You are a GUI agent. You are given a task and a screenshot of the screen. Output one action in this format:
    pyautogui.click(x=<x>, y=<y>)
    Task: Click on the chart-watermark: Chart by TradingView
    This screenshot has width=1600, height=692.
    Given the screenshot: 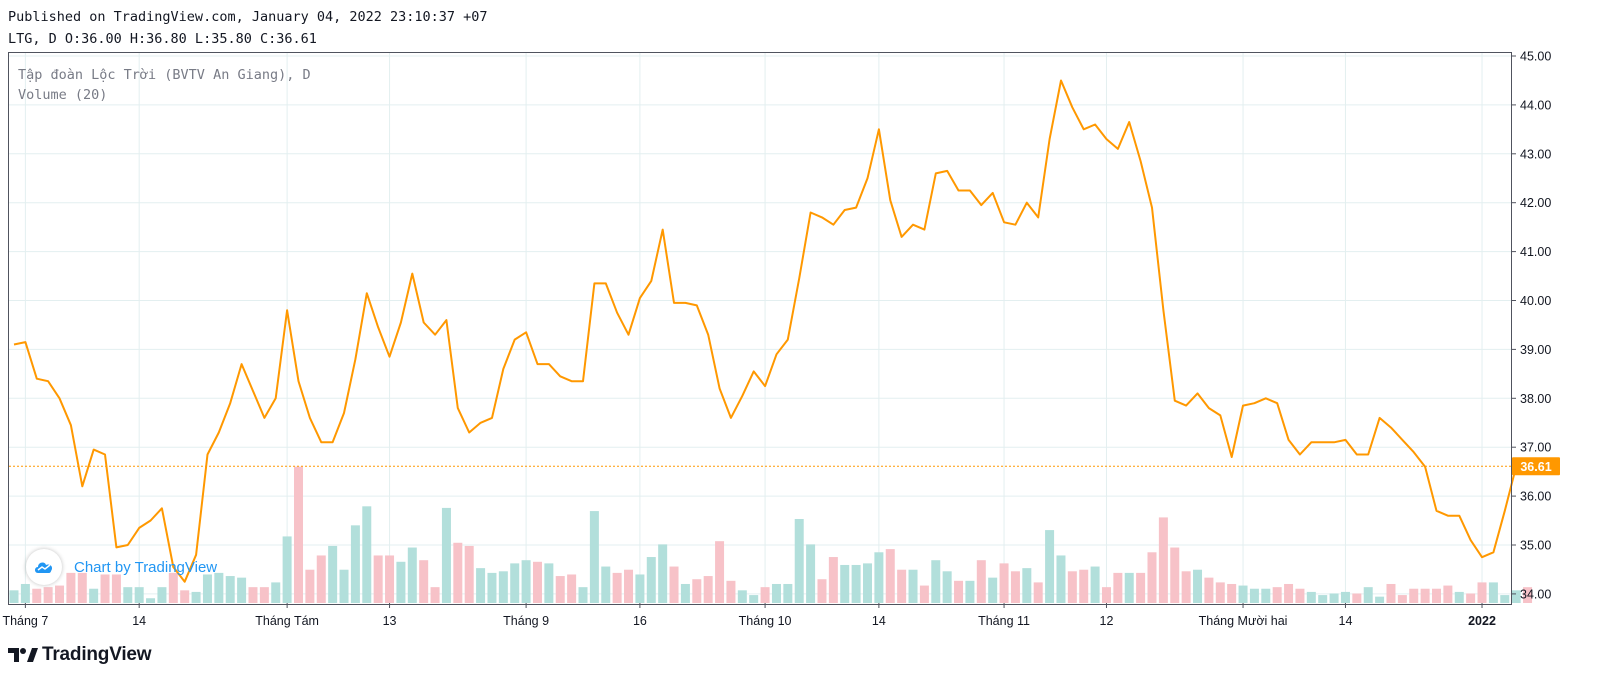 What is the action you would take?
    pyautogui.click(x=121, y=567)
    